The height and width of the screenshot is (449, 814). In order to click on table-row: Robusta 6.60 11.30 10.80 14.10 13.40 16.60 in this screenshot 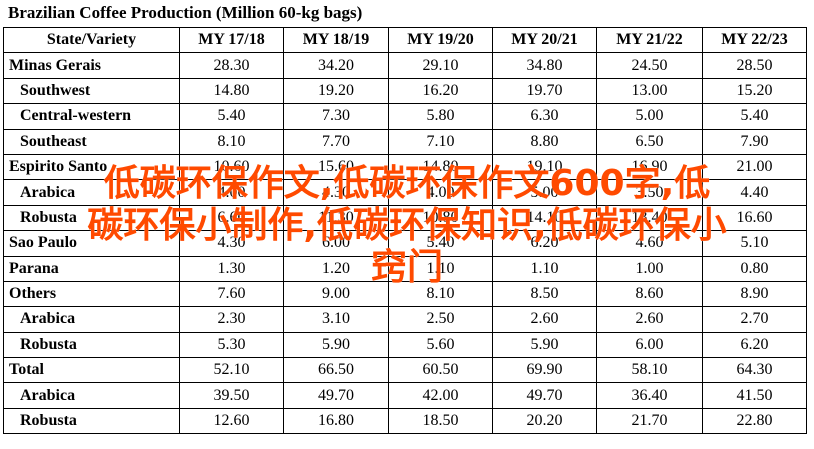, I will do `click(405, 218)`.